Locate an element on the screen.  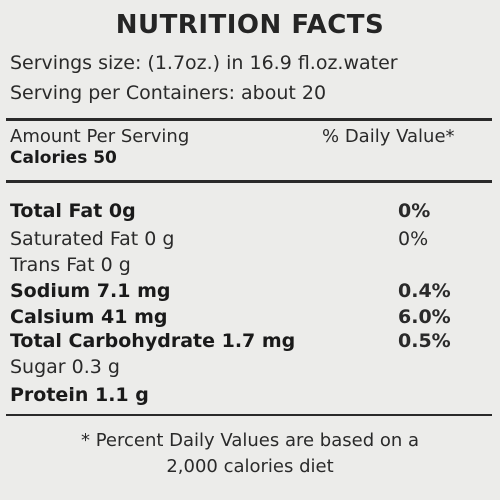
footnote-line-2: 2,000 calories diet is located at coordinates (250, 466).